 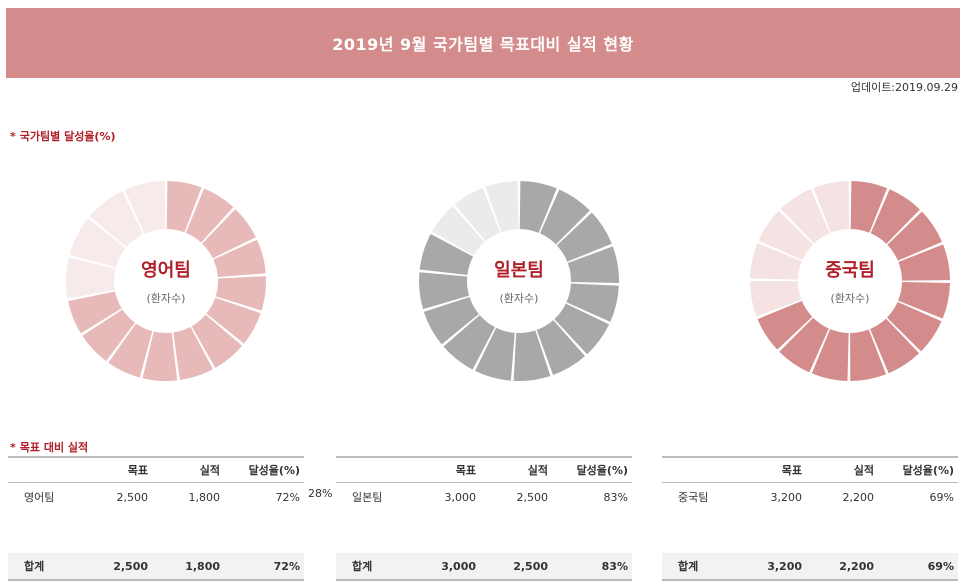 I want to click on stray-value: 28%, so click(x=320, y=493).